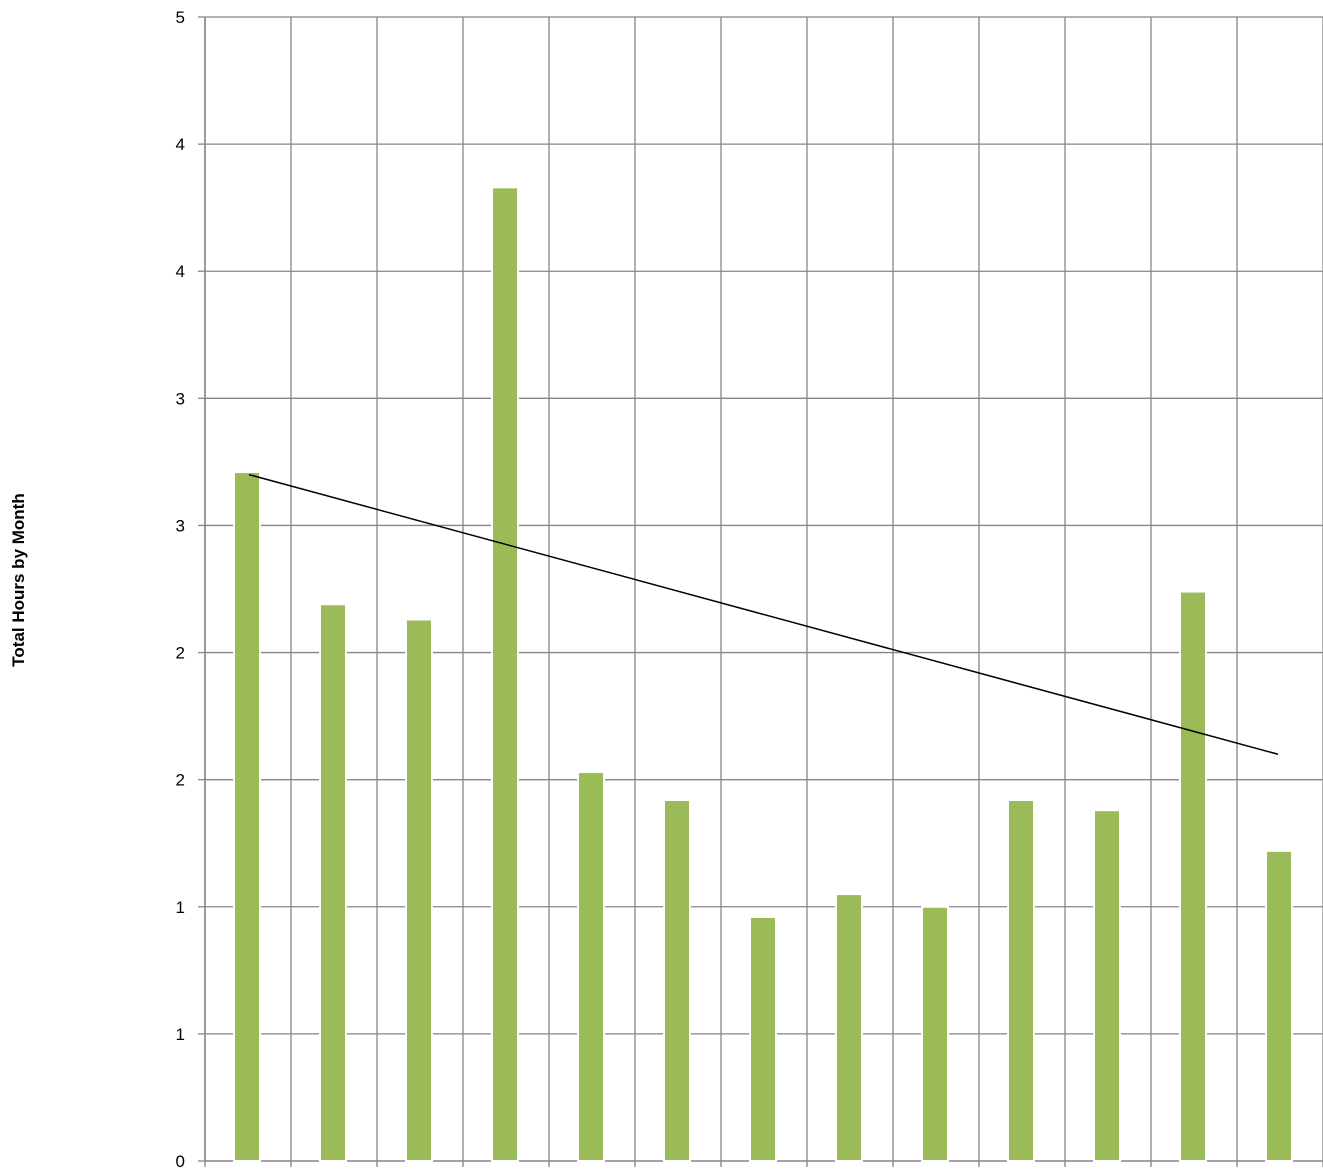  I want to click on y-axis-title-container: Total Hours by Month, so click(19, 580).